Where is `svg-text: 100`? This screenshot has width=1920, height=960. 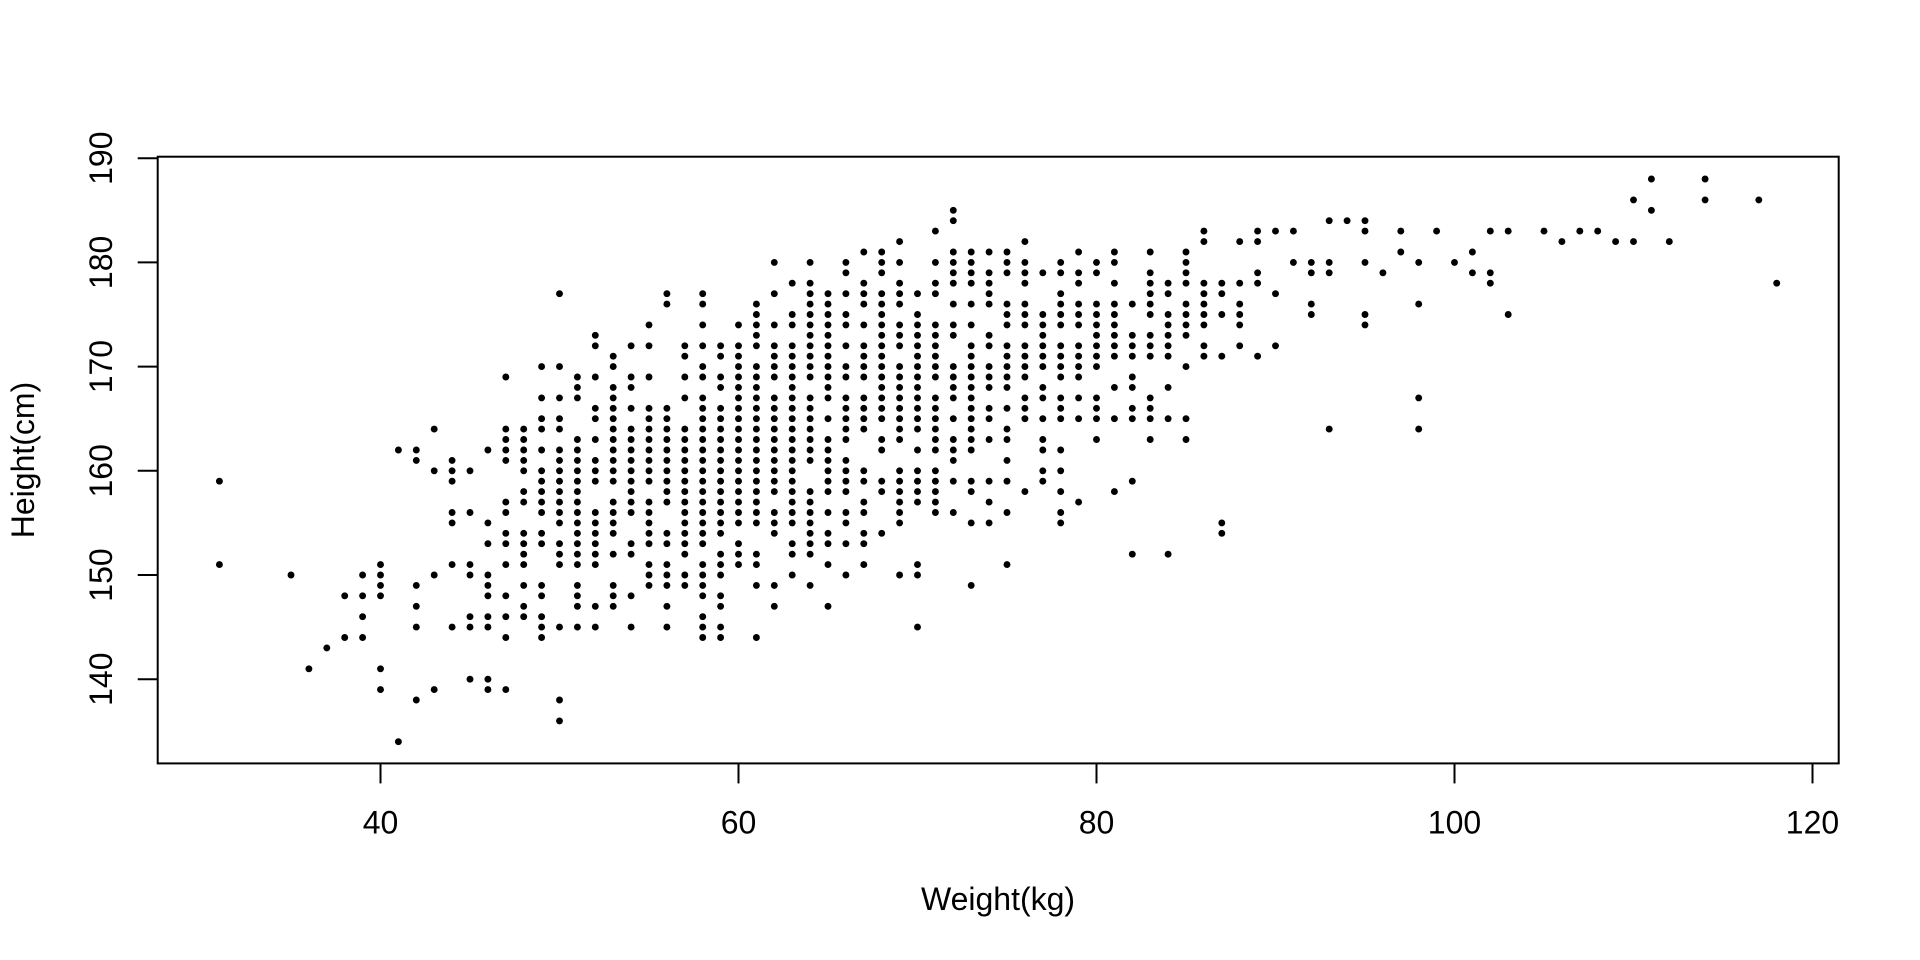
svg-text: 100 is located at coordinates (1454, 822).